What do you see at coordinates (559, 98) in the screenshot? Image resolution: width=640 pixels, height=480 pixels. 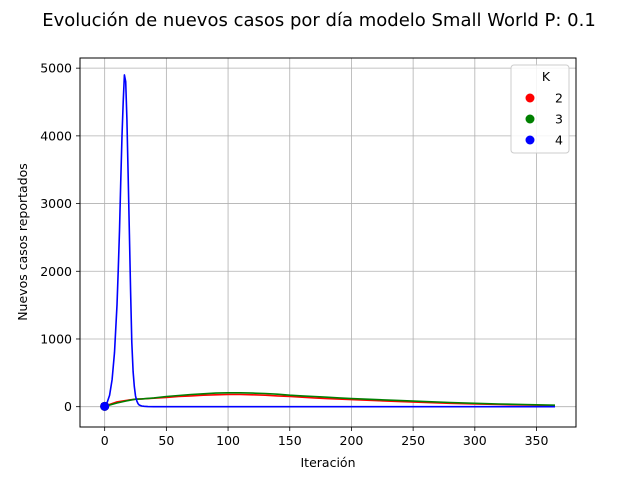 I see `legend-label-2: 2` at bounding box center [559, 98].